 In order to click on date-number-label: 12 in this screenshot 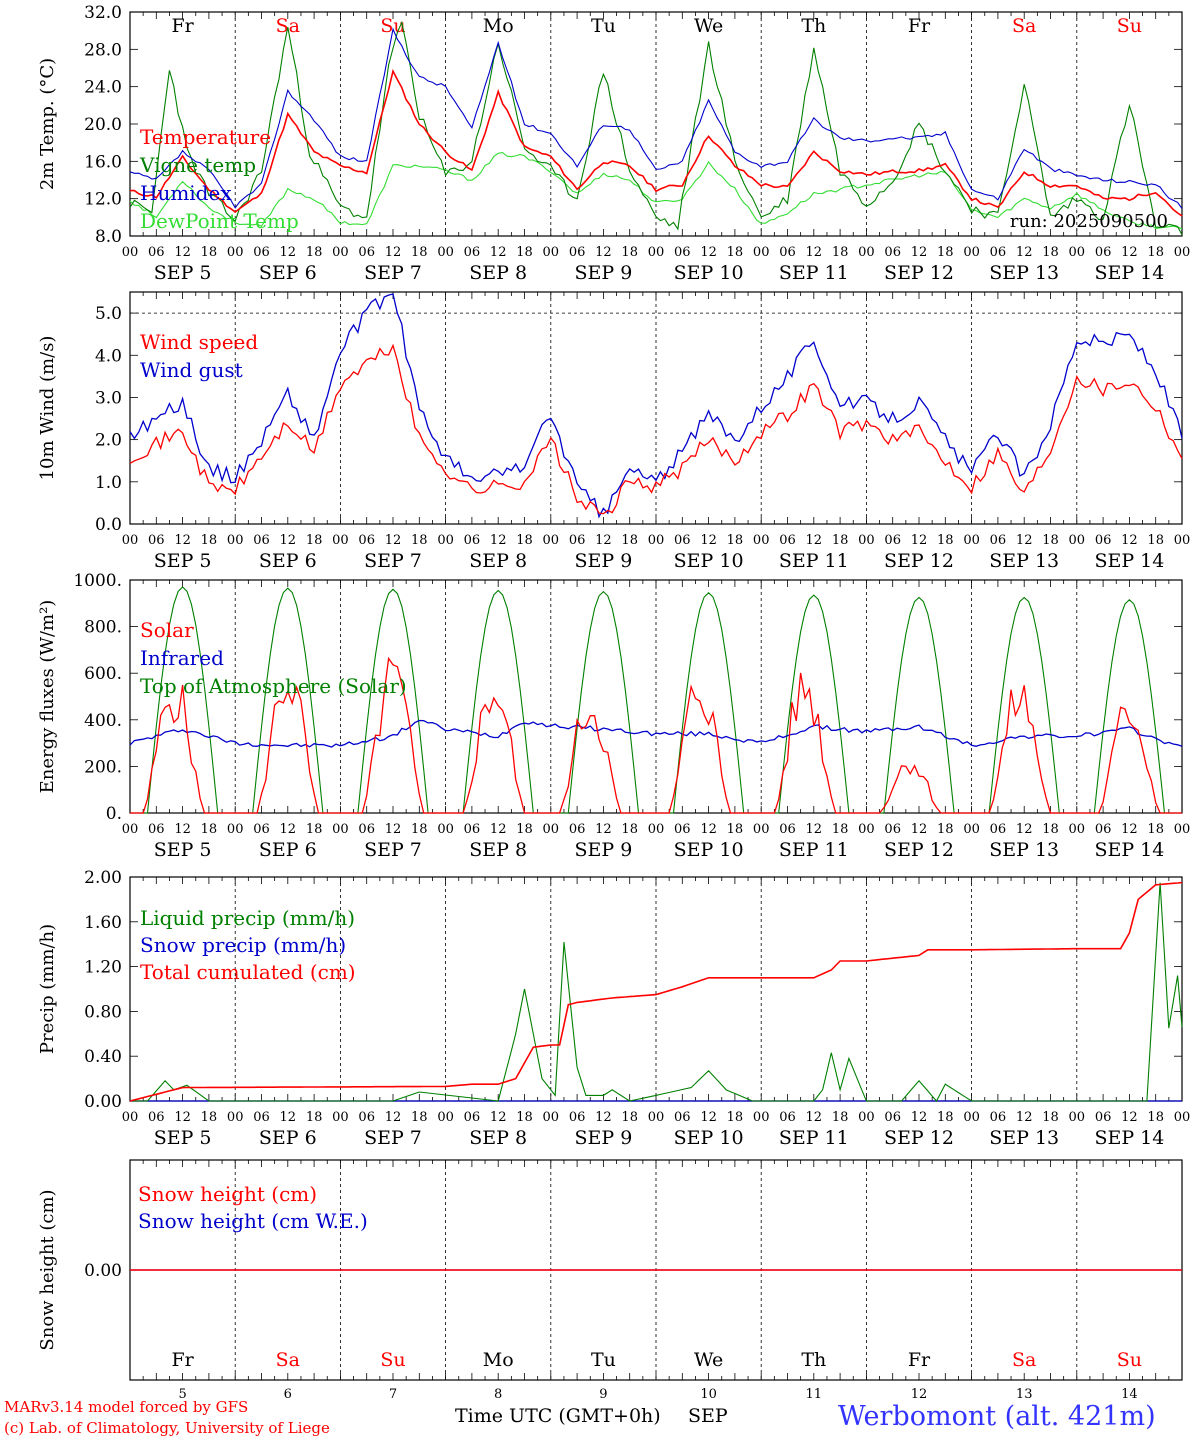, I will do `click(919, 1394)`.